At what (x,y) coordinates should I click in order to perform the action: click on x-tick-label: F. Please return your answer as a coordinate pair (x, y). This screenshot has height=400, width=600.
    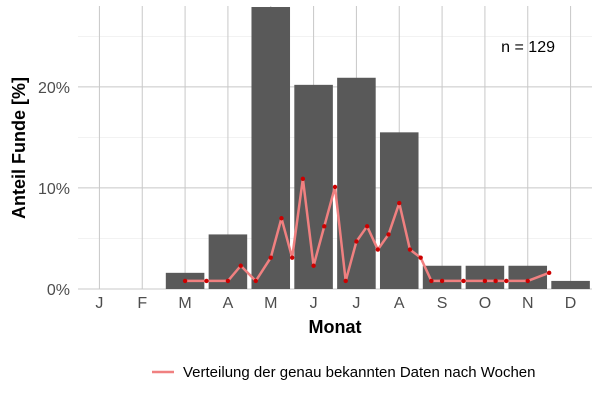
    Looking at the image, I should click on (142, 303).